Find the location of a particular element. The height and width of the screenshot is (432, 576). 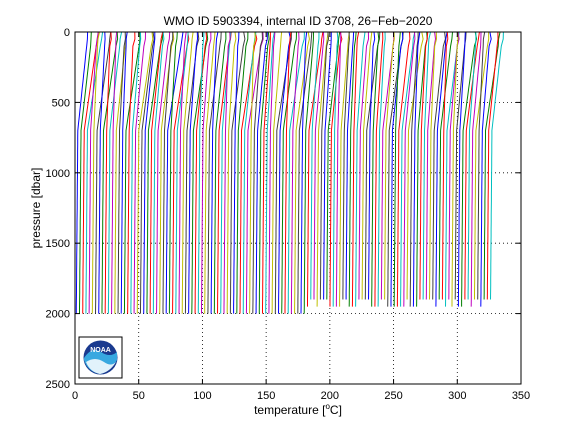

y-tick-label: 2500 is located at coordinates (58, 385).